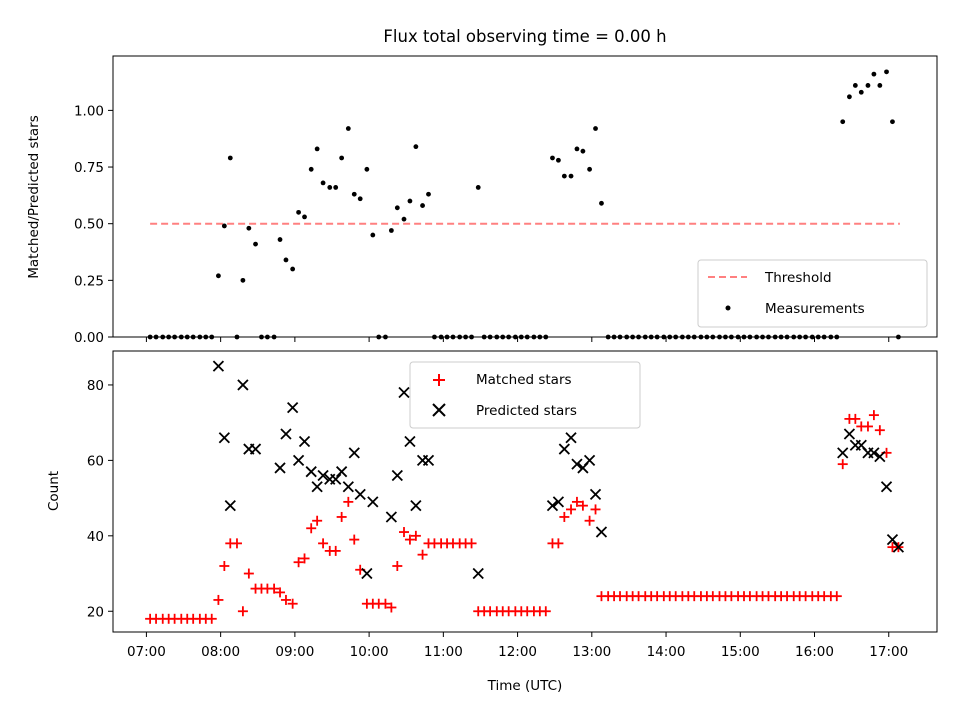  What do you see at coordinates (524, 36) in the screenshot?
I see `chart-title: Flux total observing time = 0.00 h` at bounding box center [524, 36].